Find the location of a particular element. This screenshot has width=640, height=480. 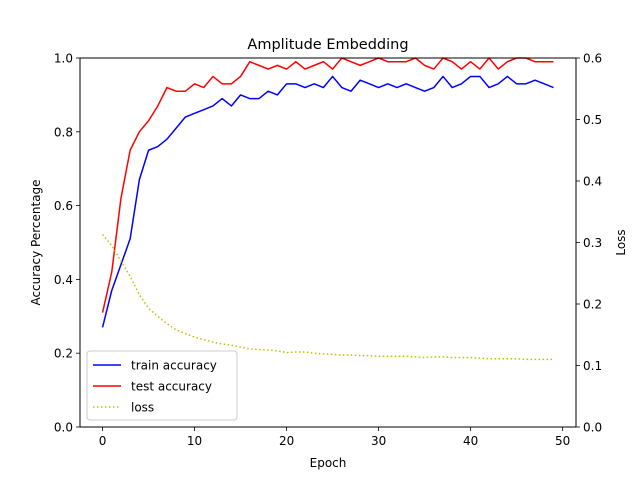

legend-box is located at coordinates (162, 385).